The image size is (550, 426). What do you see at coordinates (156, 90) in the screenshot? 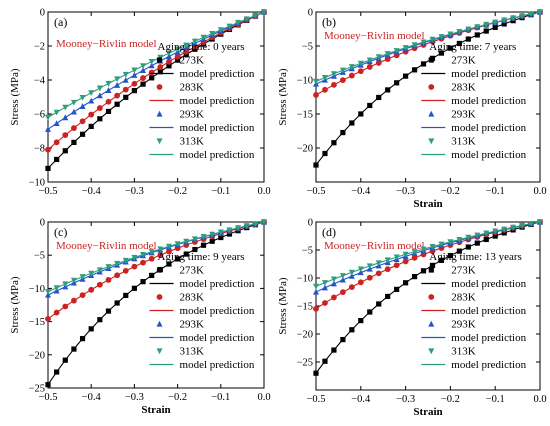
I see `model-curve-273K` at bounding box center [156, 90].